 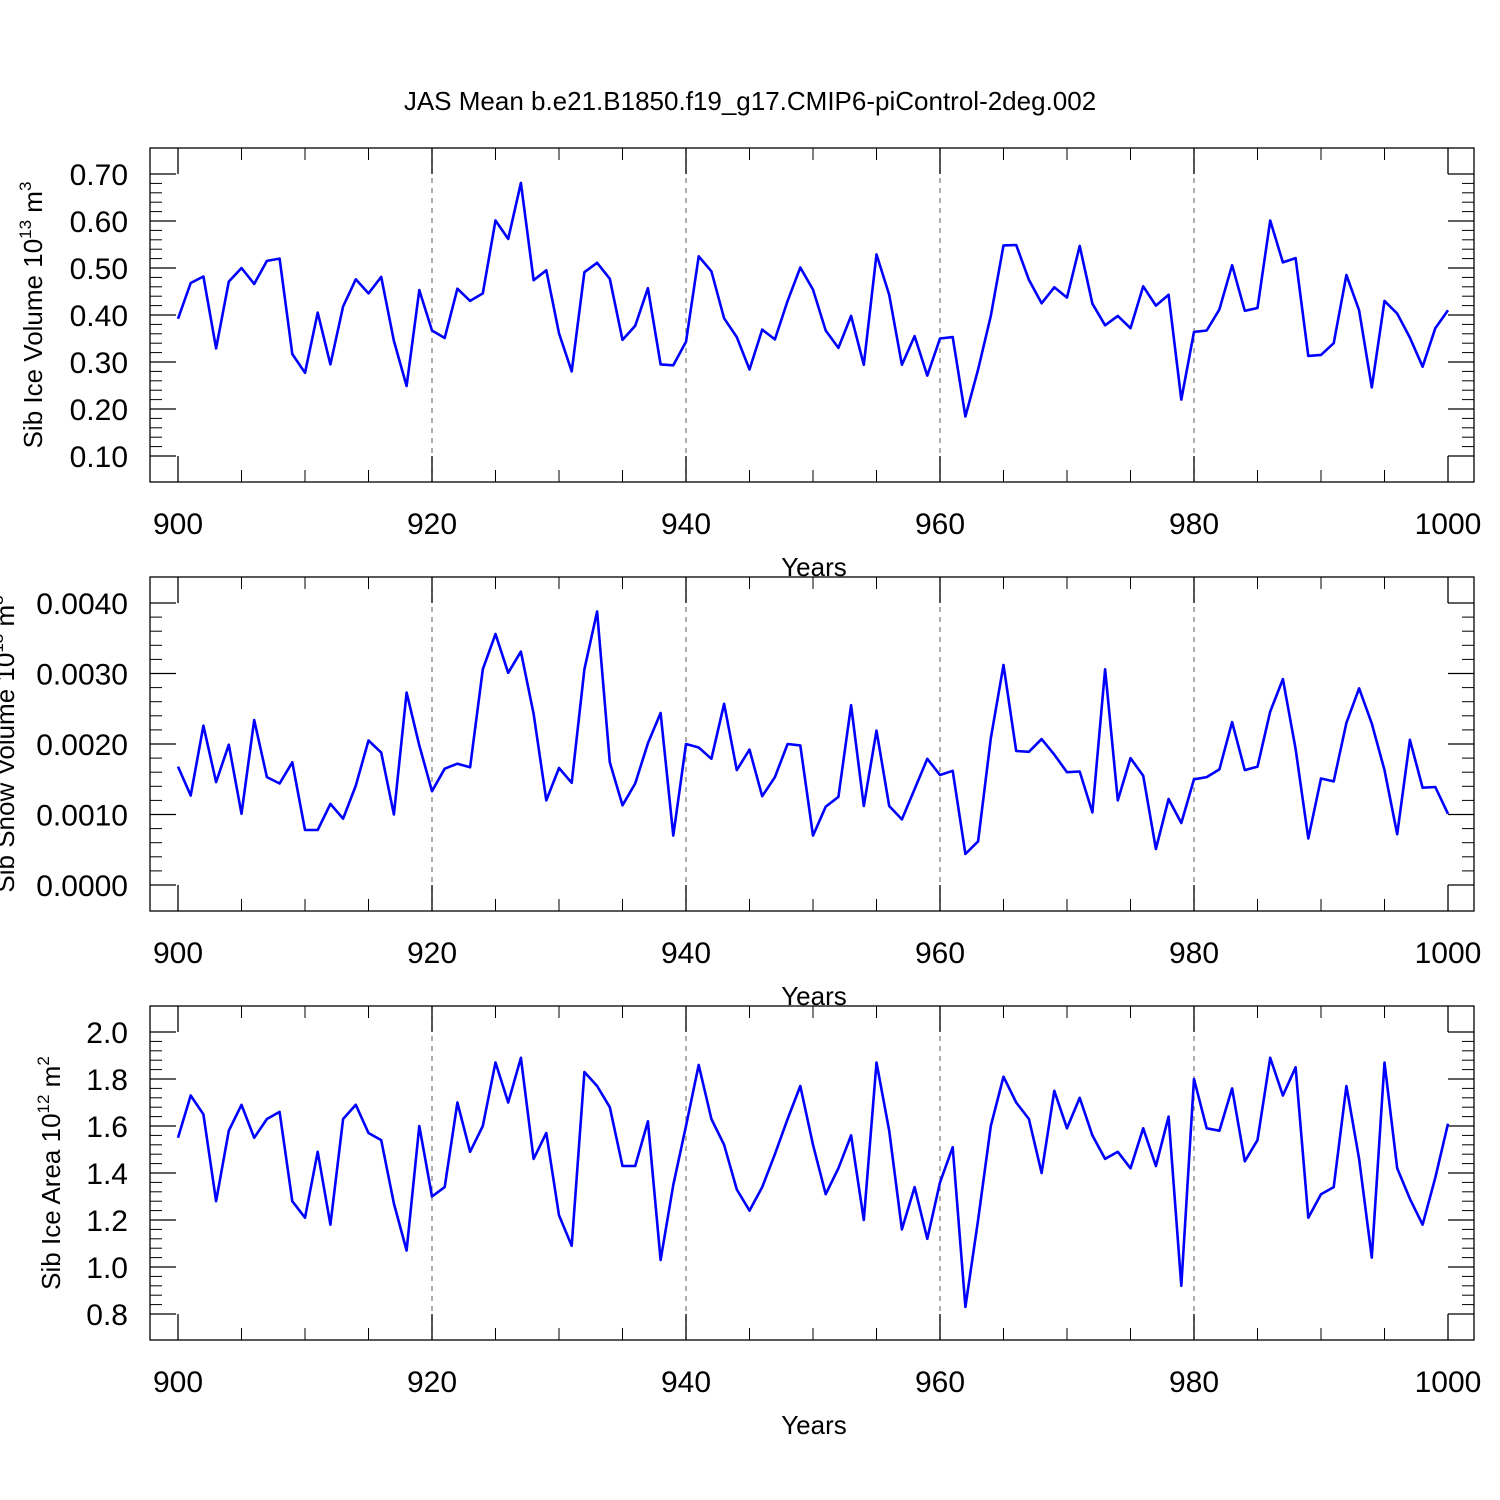 I want to click on y-tick-label: 0.10, so click(x=99, y=457).